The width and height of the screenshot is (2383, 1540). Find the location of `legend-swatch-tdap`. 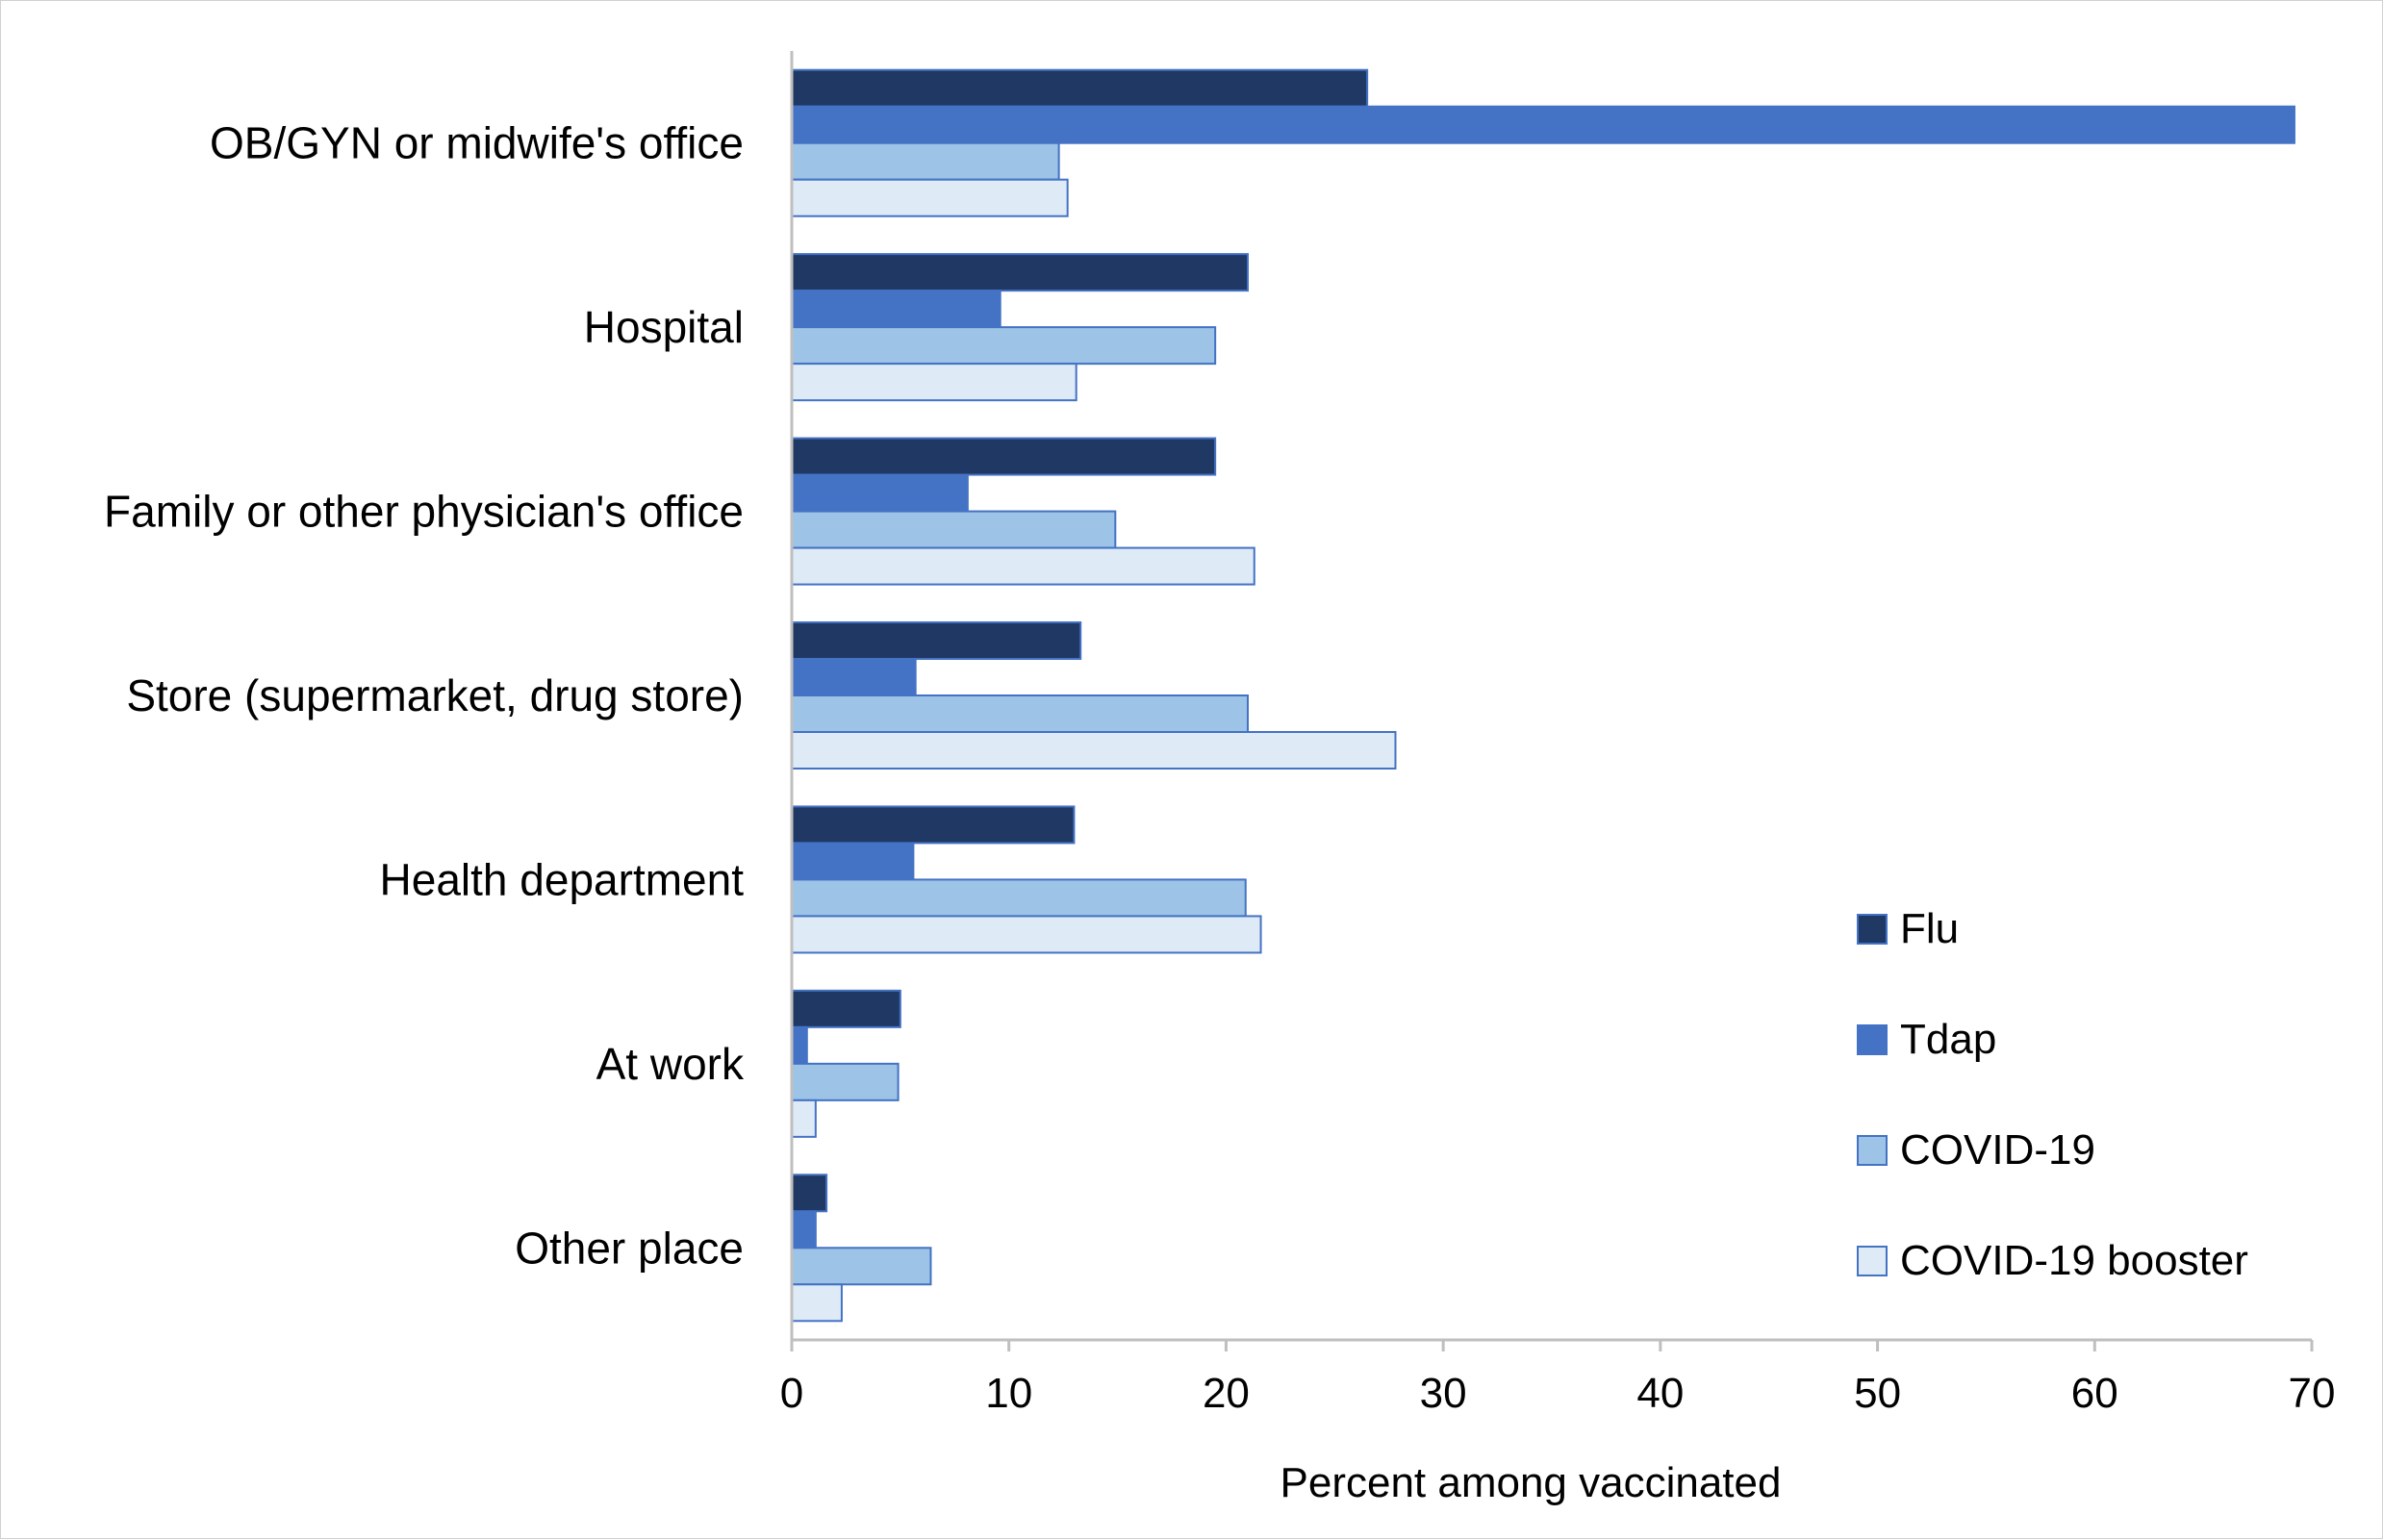

legend-swatch-tdap is located at coordinates (1872, 1039).